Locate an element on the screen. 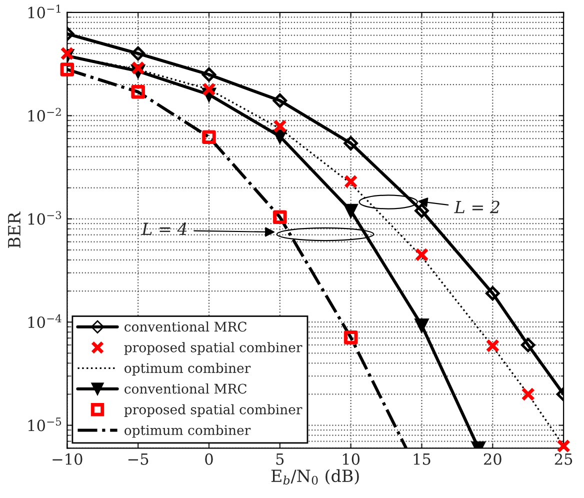  x-tick-label: 25 is located at coordinates (563, 459).